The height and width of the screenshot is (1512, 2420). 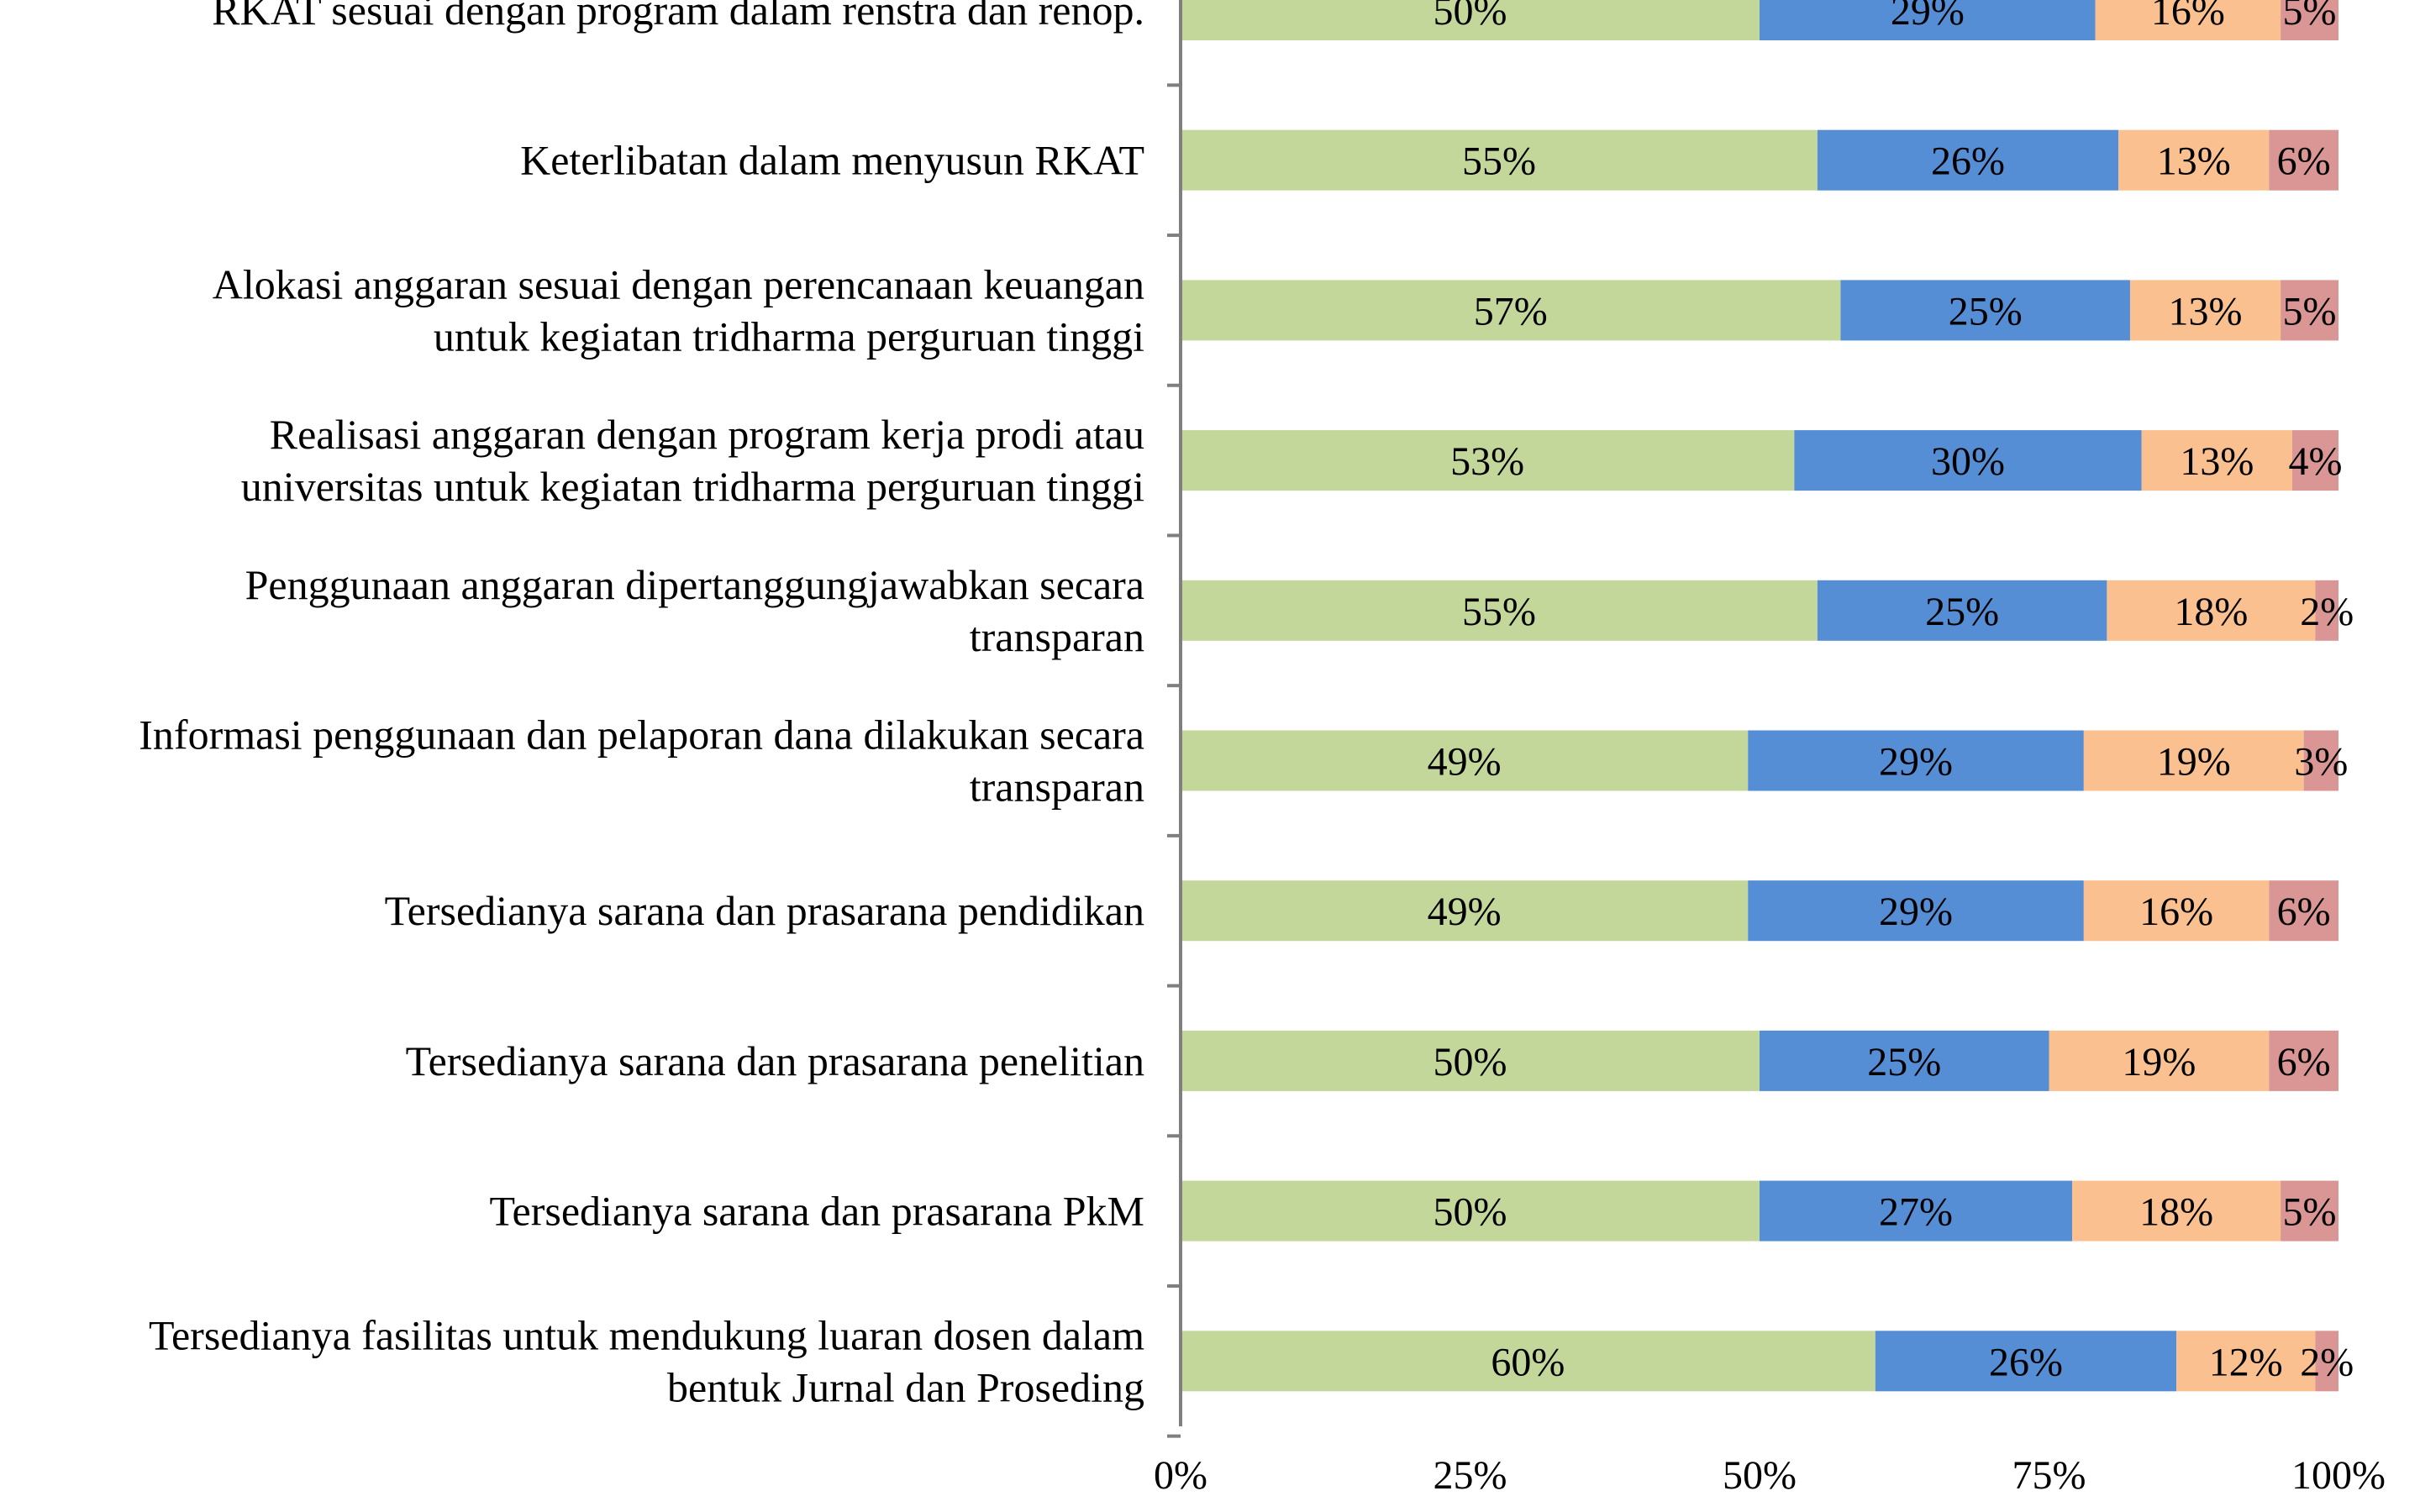 What do you see at coordinates (832, 160) in the screenshot?
I see `category-label: Keterlibatan dalam menyusun RKAT` at bounding box center [832, 160].